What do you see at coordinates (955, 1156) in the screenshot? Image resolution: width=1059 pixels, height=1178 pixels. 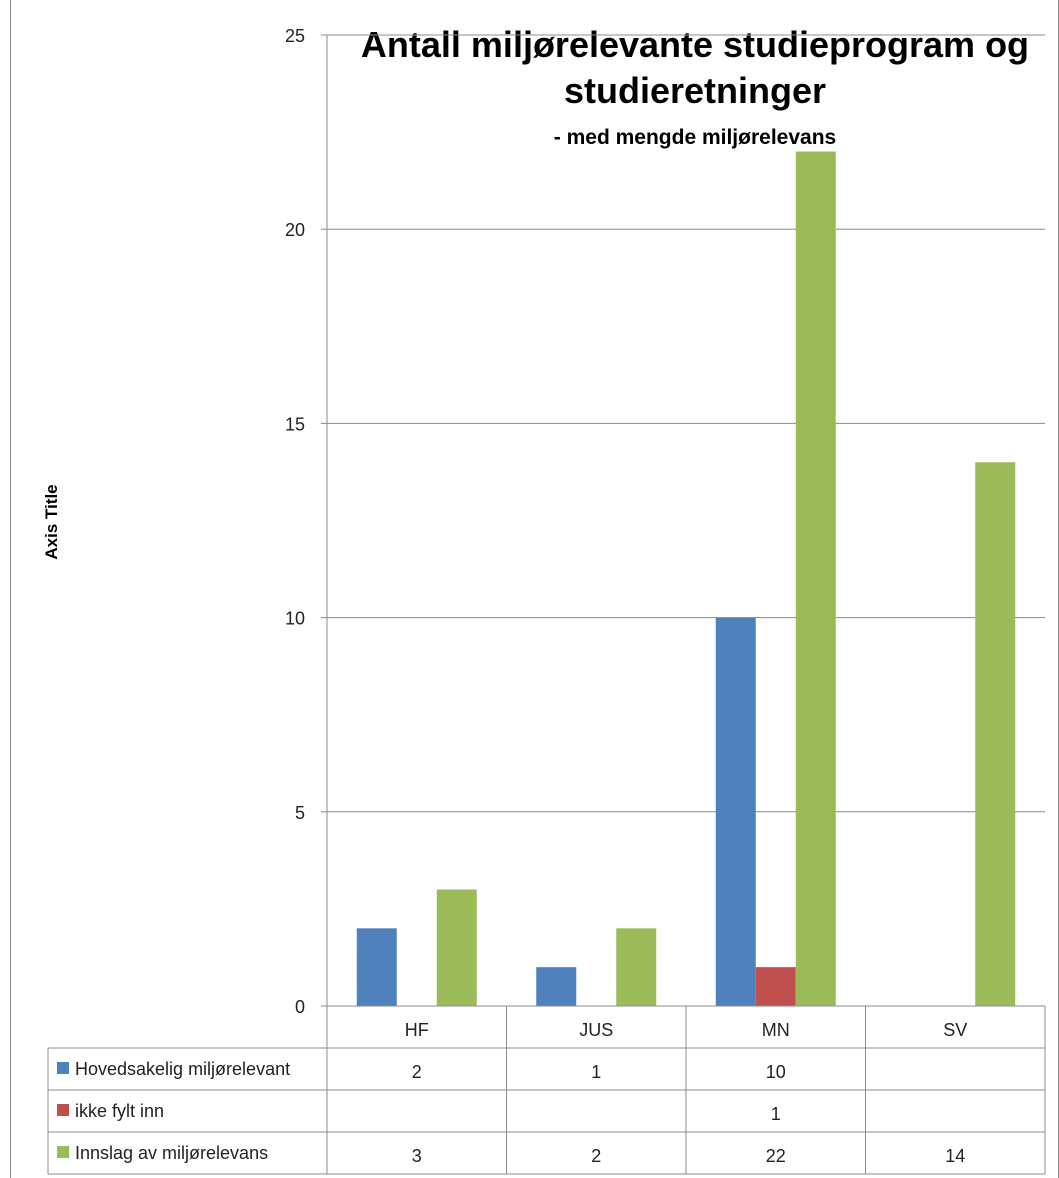 I see `data-label: 14` at bounding box center [955, 1156].